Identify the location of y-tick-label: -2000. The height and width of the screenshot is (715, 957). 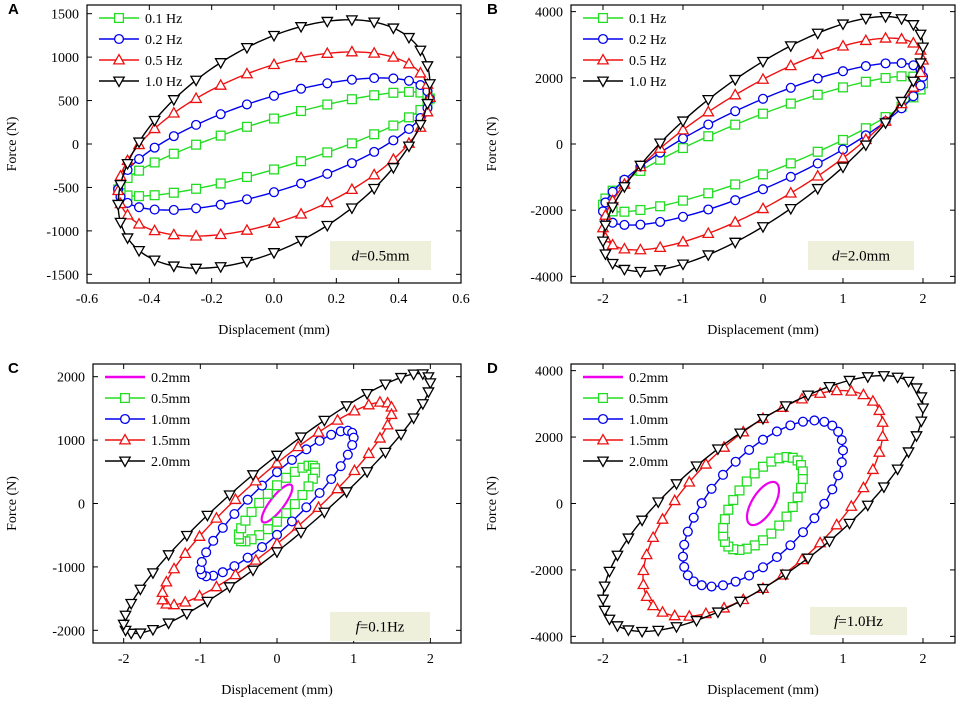
(546, 211).